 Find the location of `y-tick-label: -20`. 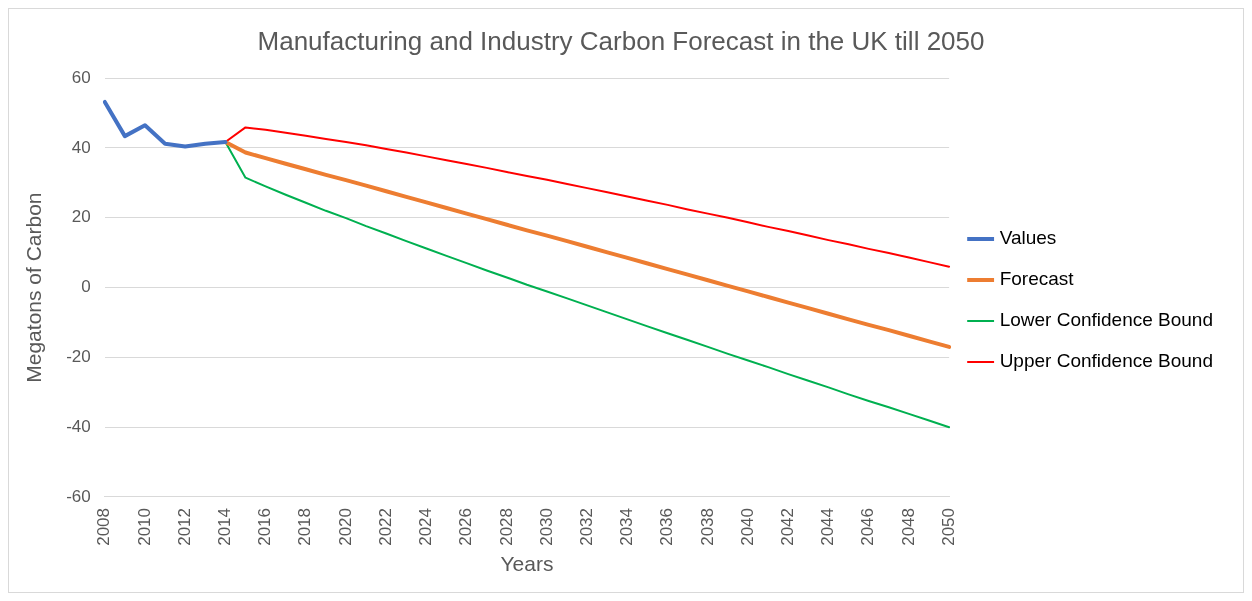

y-tick-label: -20 is located at coordinates (78, 357).